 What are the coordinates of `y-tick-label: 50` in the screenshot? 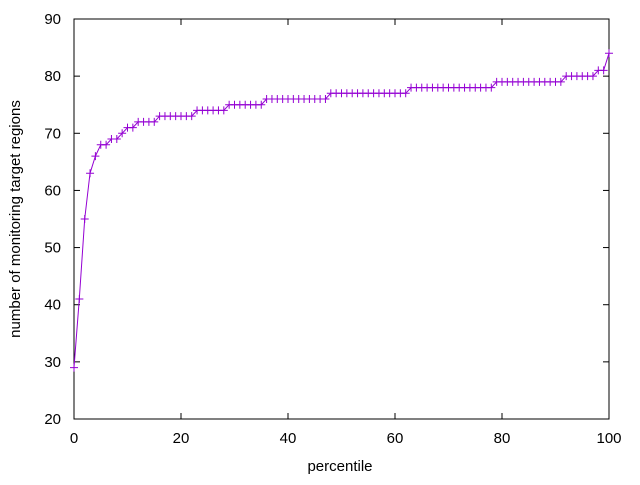 It's located at (52, 248).